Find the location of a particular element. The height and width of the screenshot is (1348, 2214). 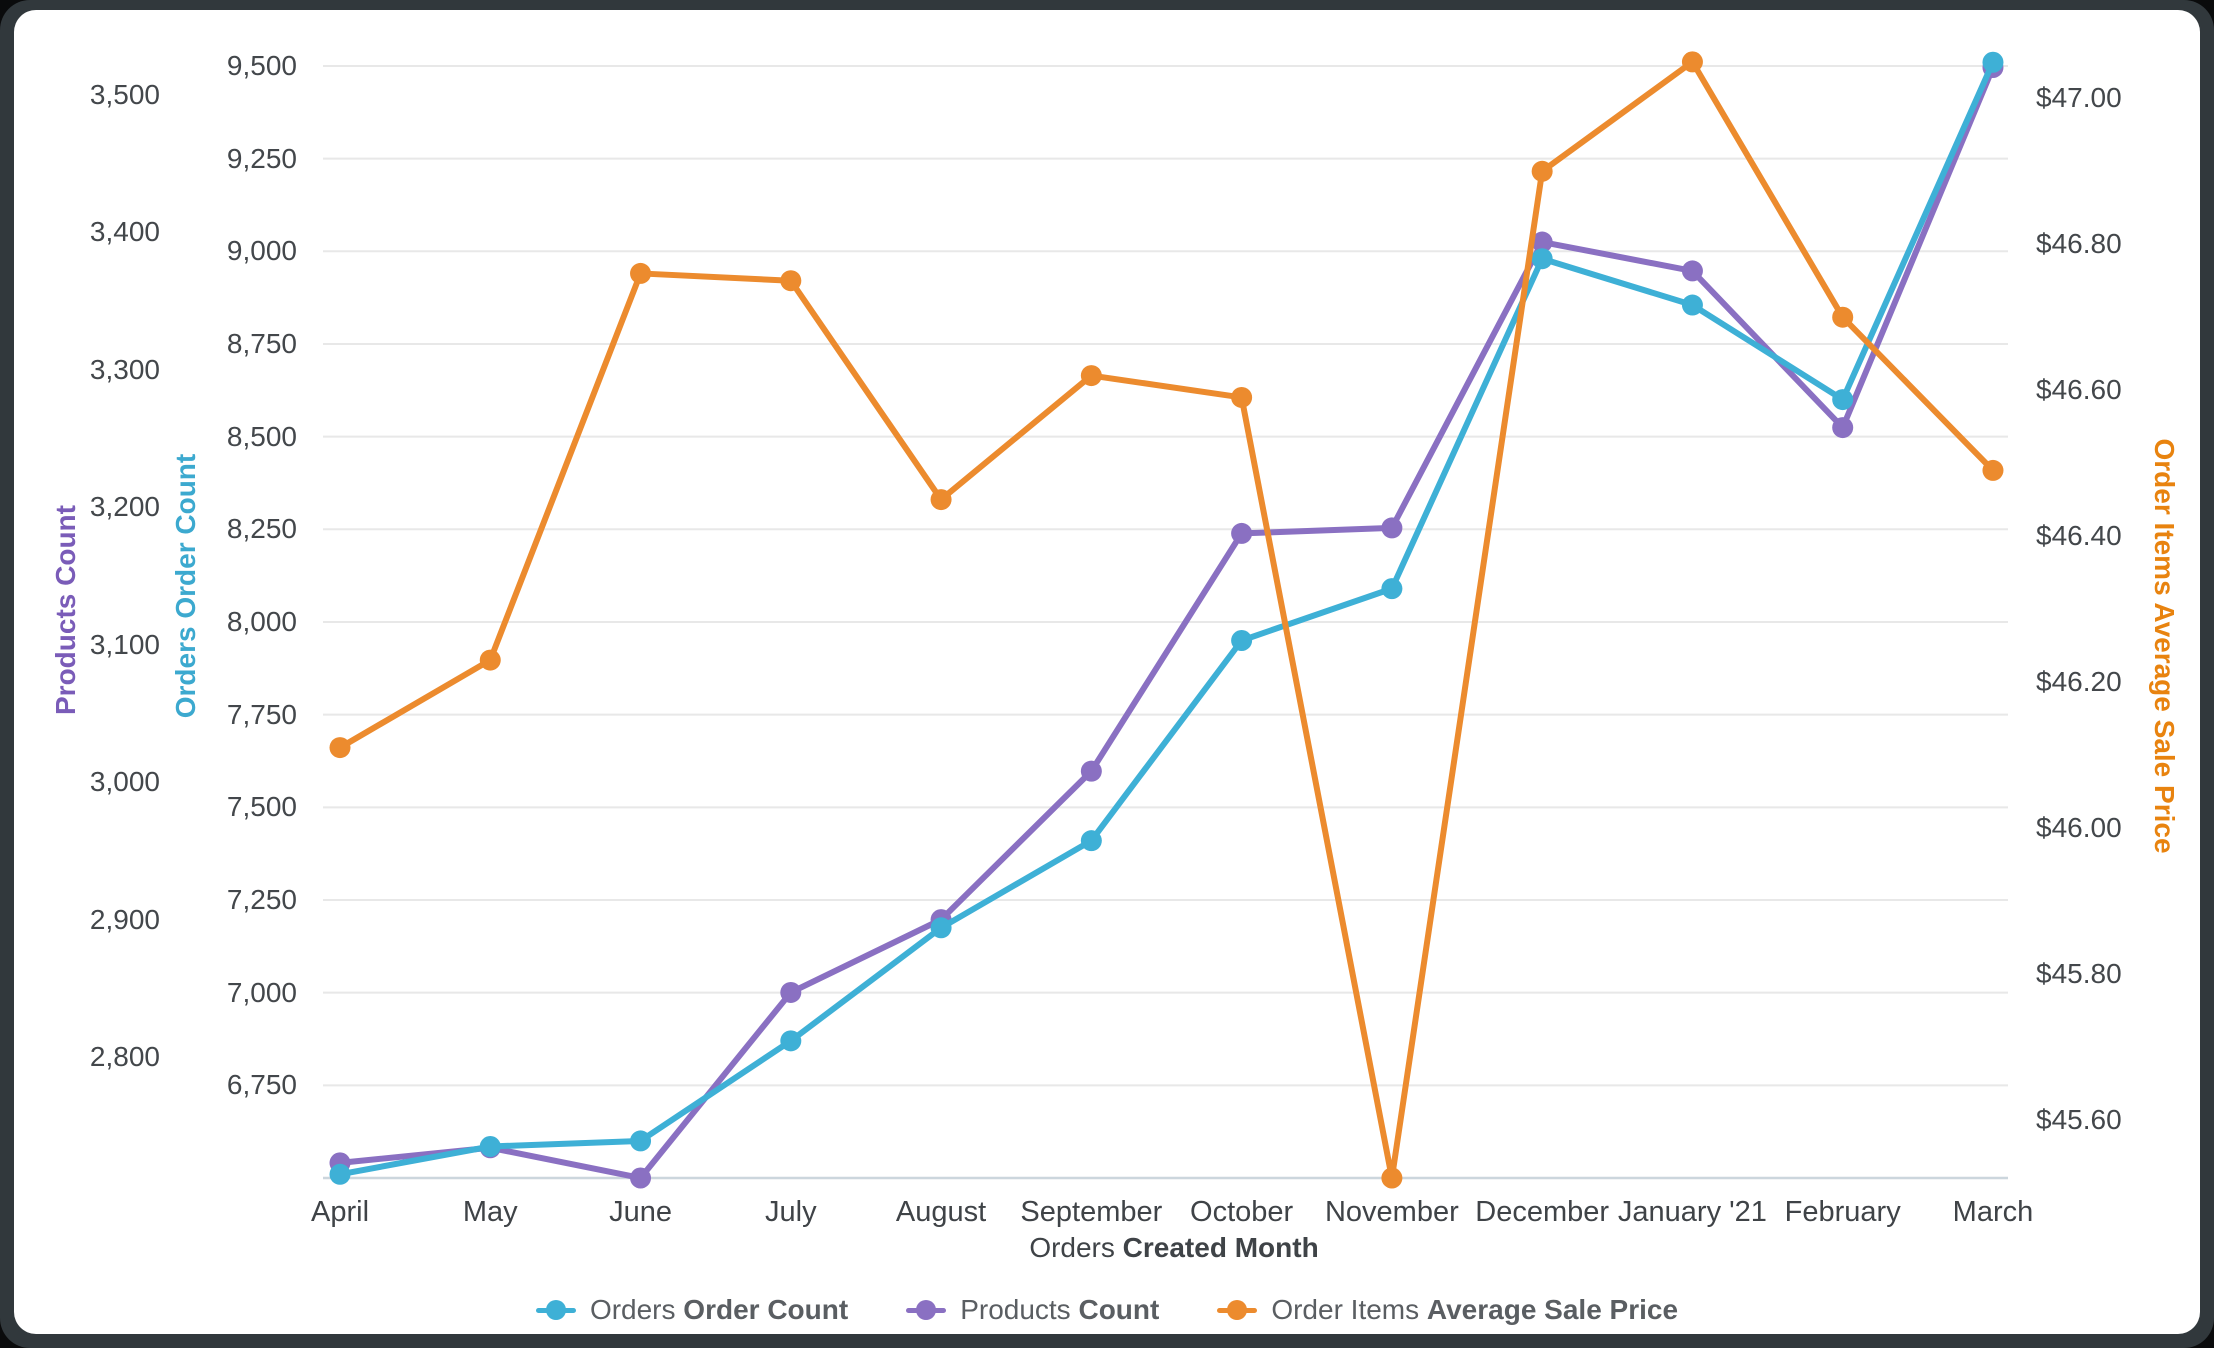

orders-data-point-March is located at coordinates (1993, 62).